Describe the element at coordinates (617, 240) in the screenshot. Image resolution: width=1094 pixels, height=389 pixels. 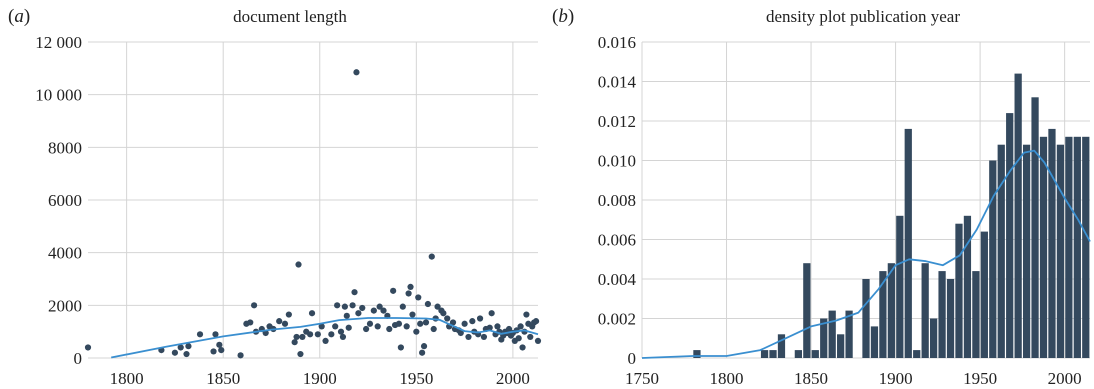
I see `panel-b-ytick-label: 0.006` at that location.